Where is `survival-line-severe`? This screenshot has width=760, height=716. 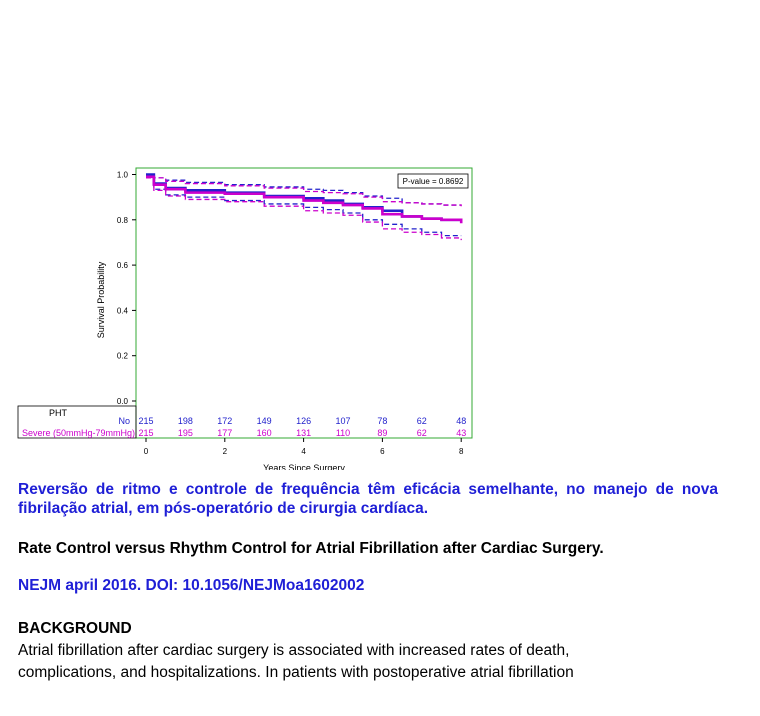
survival-line-severe is located at coordinates (304, 199).